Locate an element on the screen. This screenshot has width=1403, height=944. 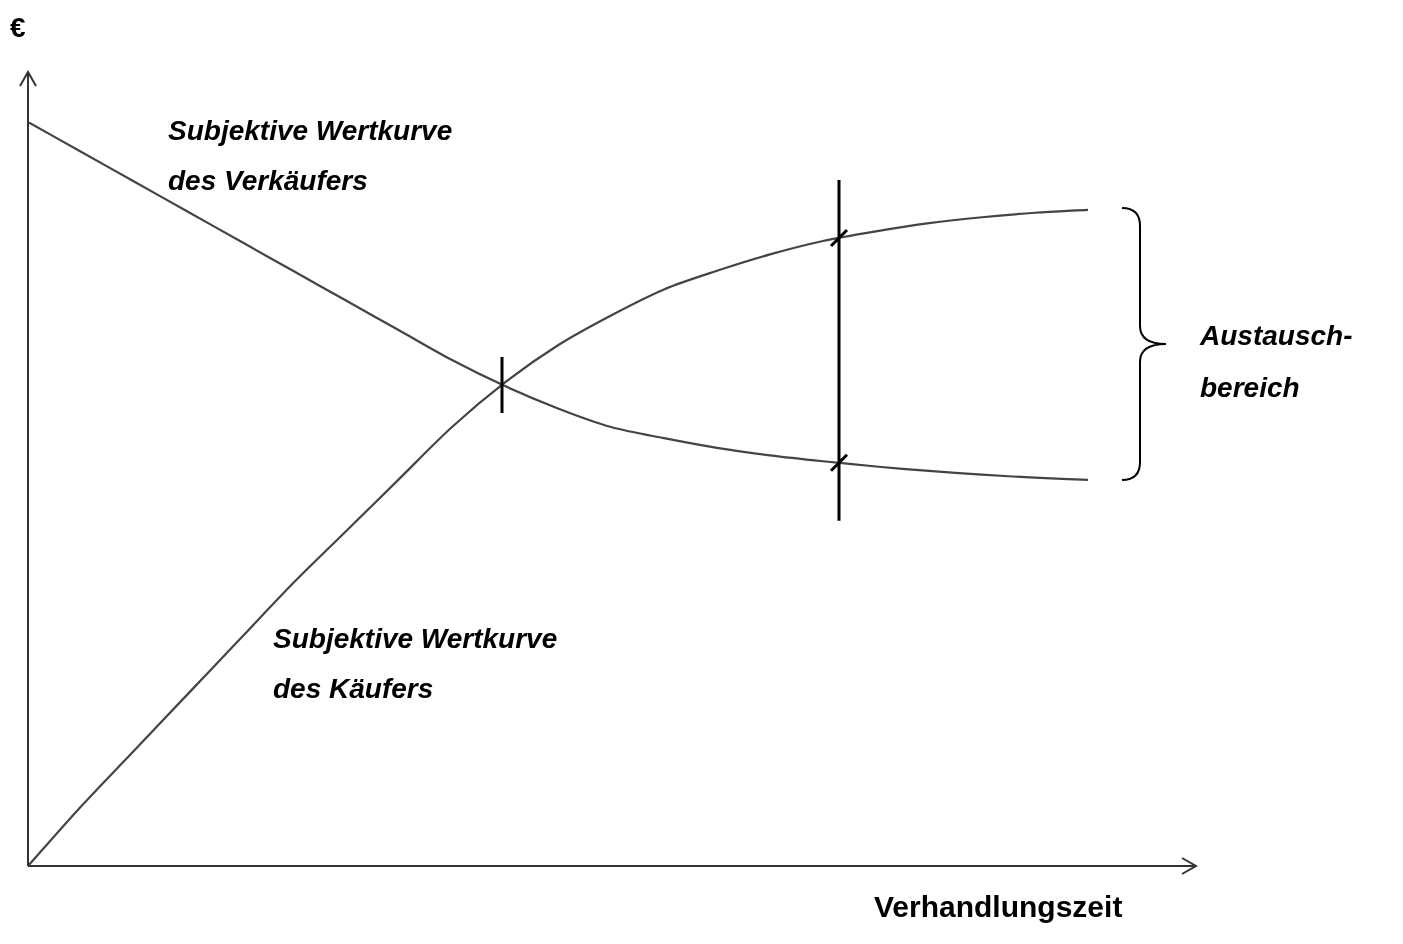
text: Austausch- bereich is located at coordinates (1277, 362).